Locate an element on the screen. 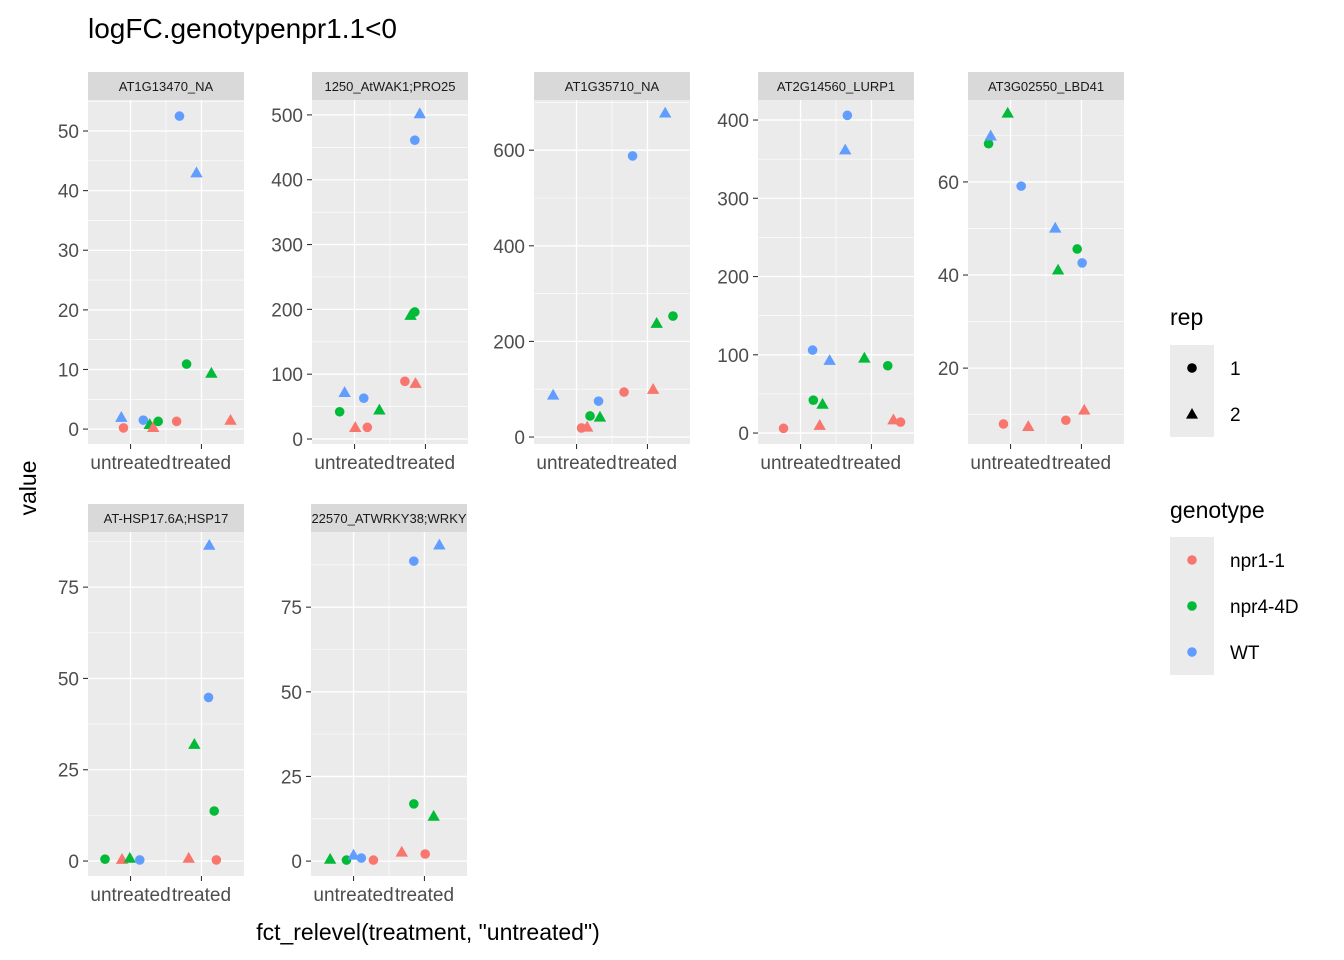 The height and width of the screenshot is (960, 1344). facet-strip-label: AT-HSP17.6A;HSP17 is located at coordinates (166, 518).